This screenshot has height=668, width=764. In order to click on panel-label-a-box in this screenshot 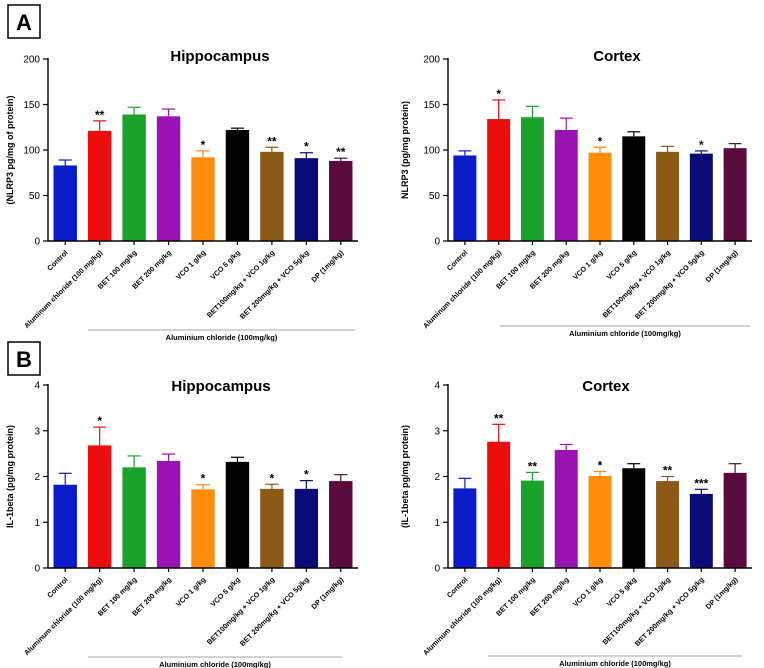, I will do `click(24, 21)`.